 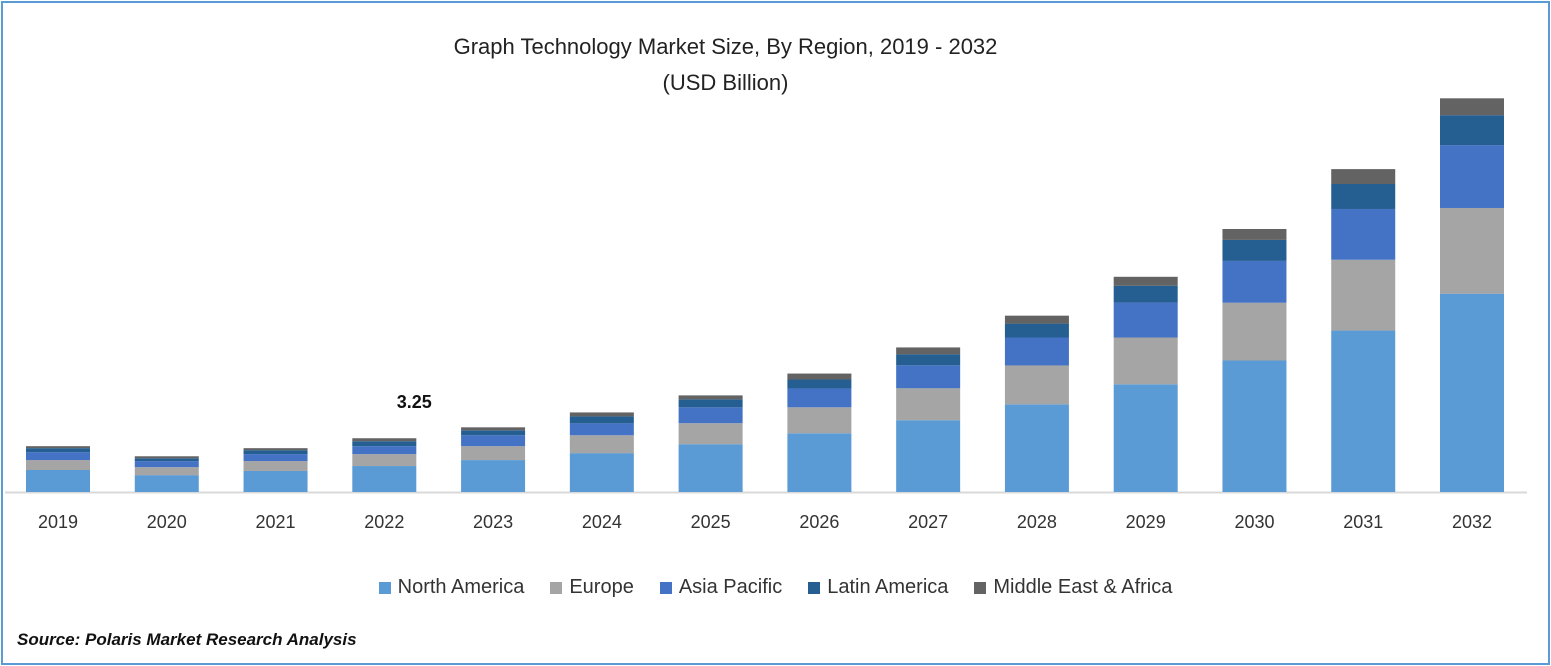 I want to click on bar-segment-asia-pacific-2019, so click(x=58, y=456).